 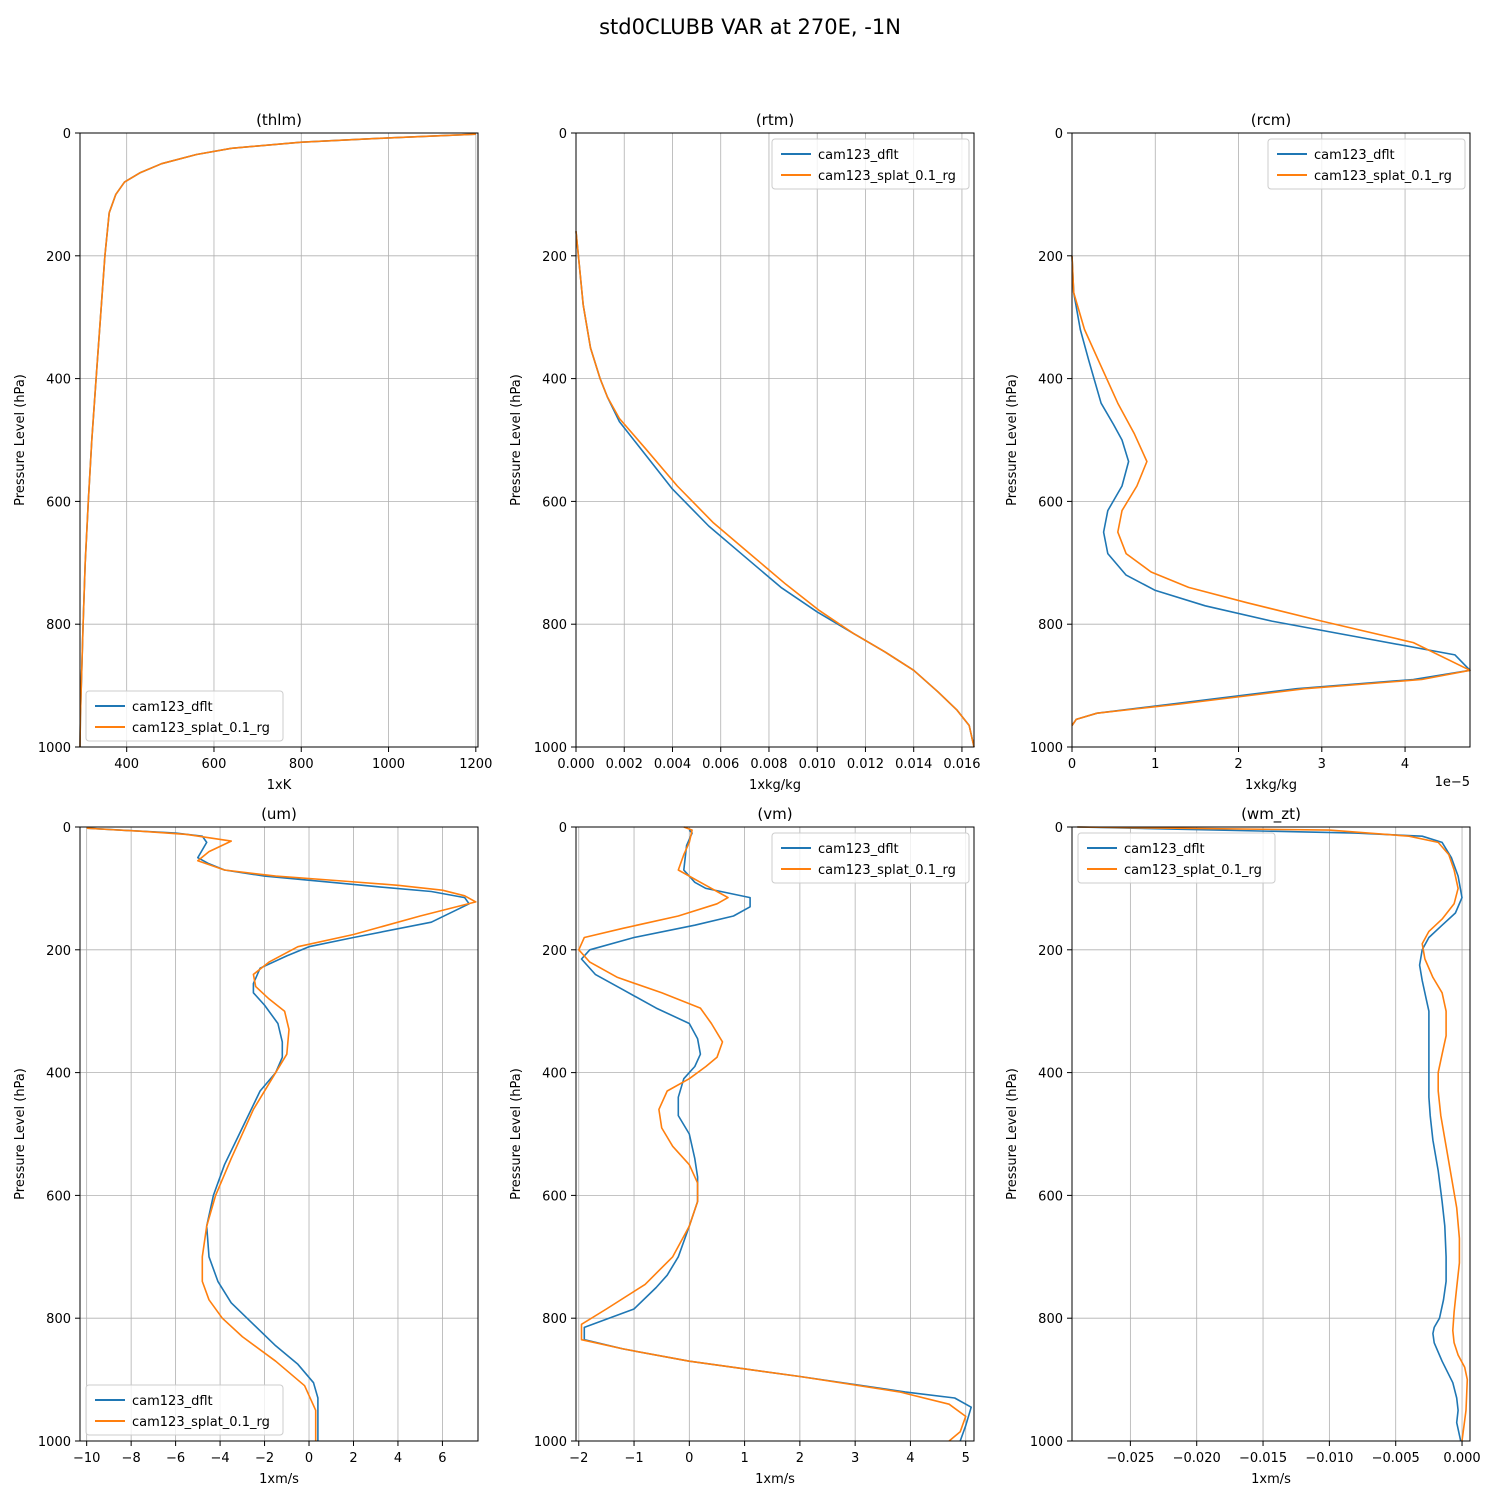 What do you see at coordinates (961, 764) in the screenshot?
I see `panel-2-x-tick-label: 0.016` at bounding box center [961, 764].